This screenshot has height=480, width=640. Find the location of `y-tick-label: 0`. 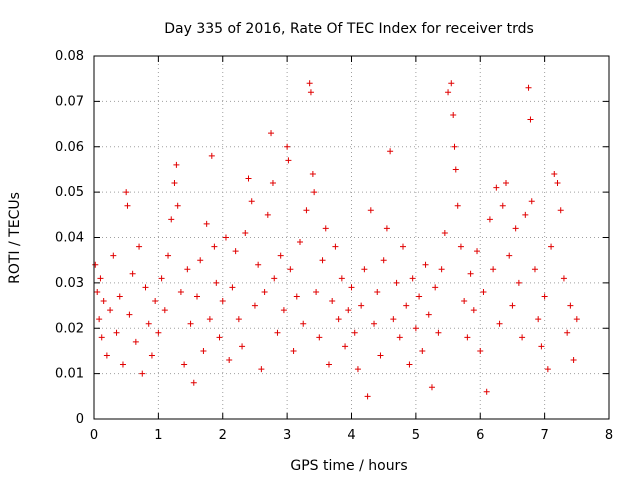

y-tick-label: 0 is located at coordinates (80, 419).